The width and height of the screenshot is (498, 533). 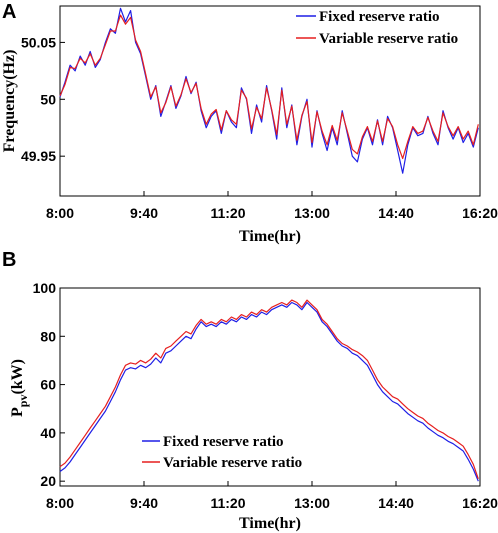 I want to click on y-axis-b: 20 40 60 80 100, so click(x=49, y=384).